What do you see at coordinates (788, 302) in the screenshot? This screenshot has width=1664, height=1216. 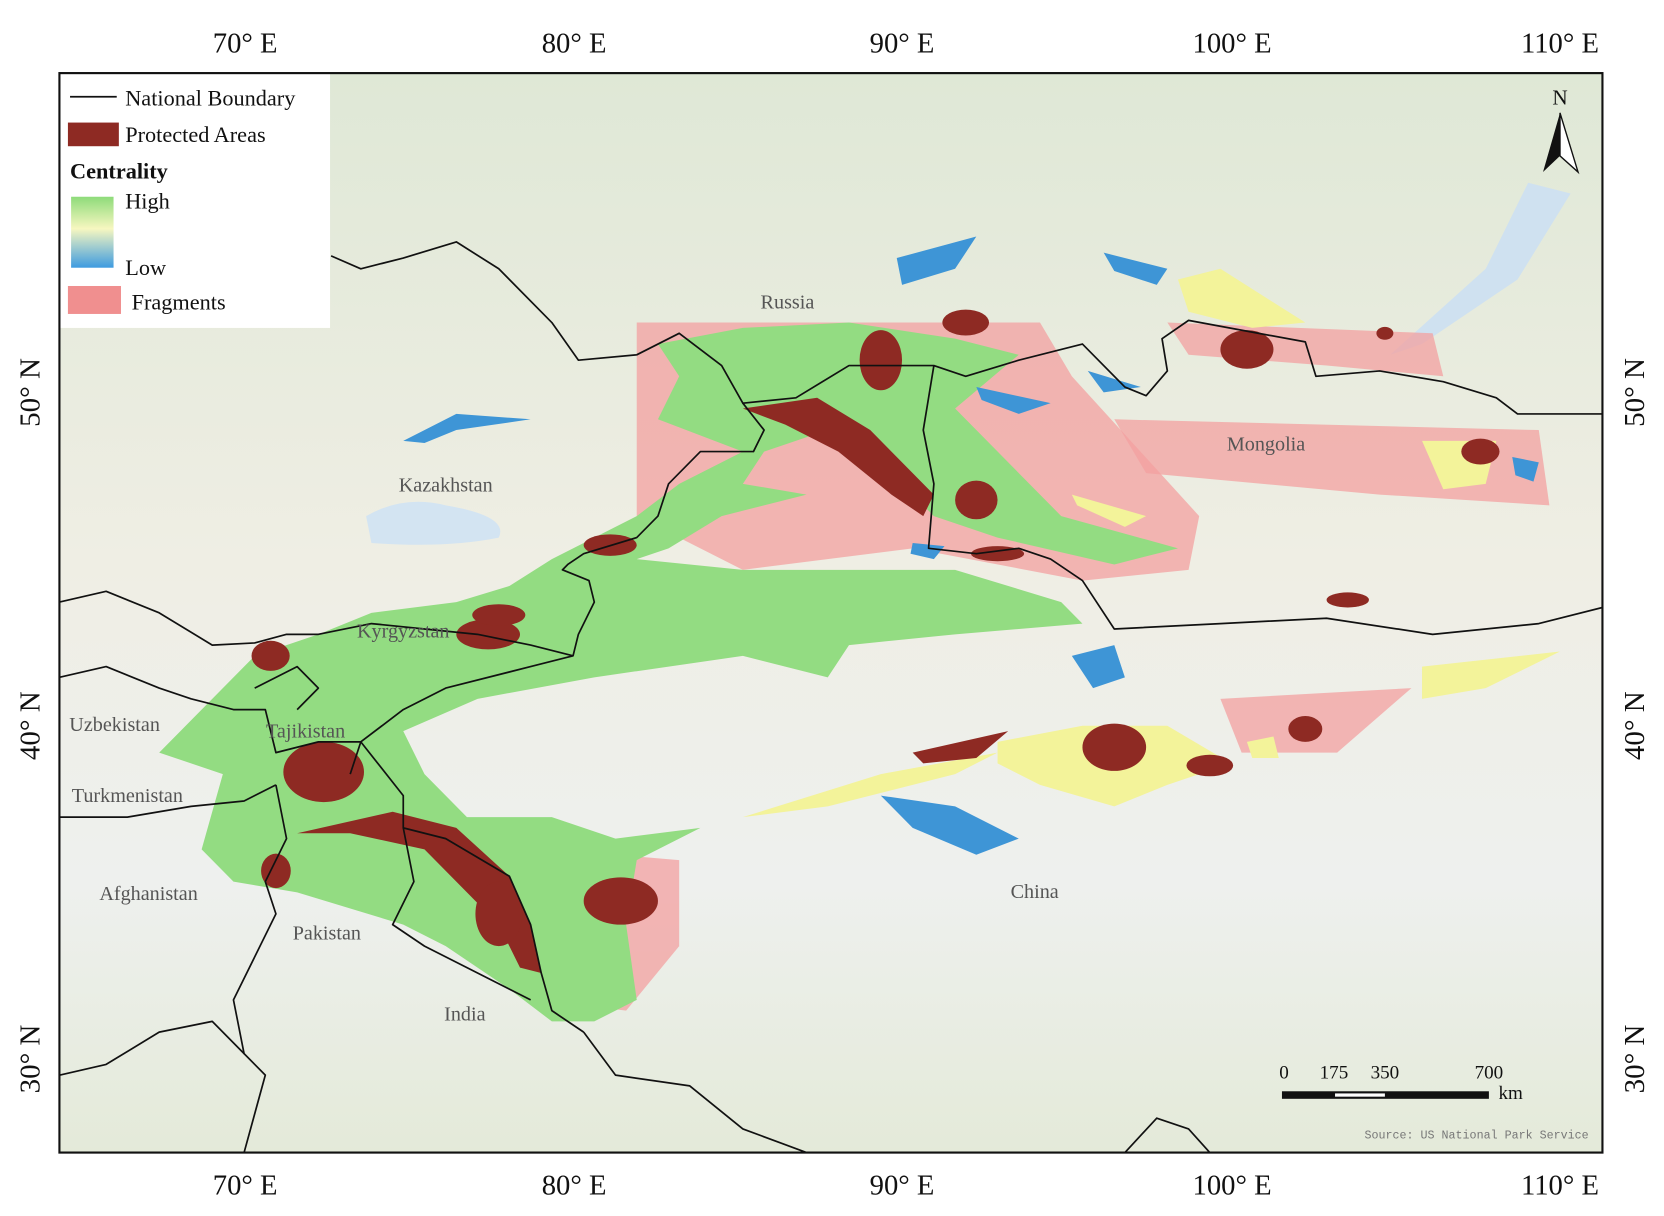 I see `country-label: Russia` at bounding box center [788, 302].